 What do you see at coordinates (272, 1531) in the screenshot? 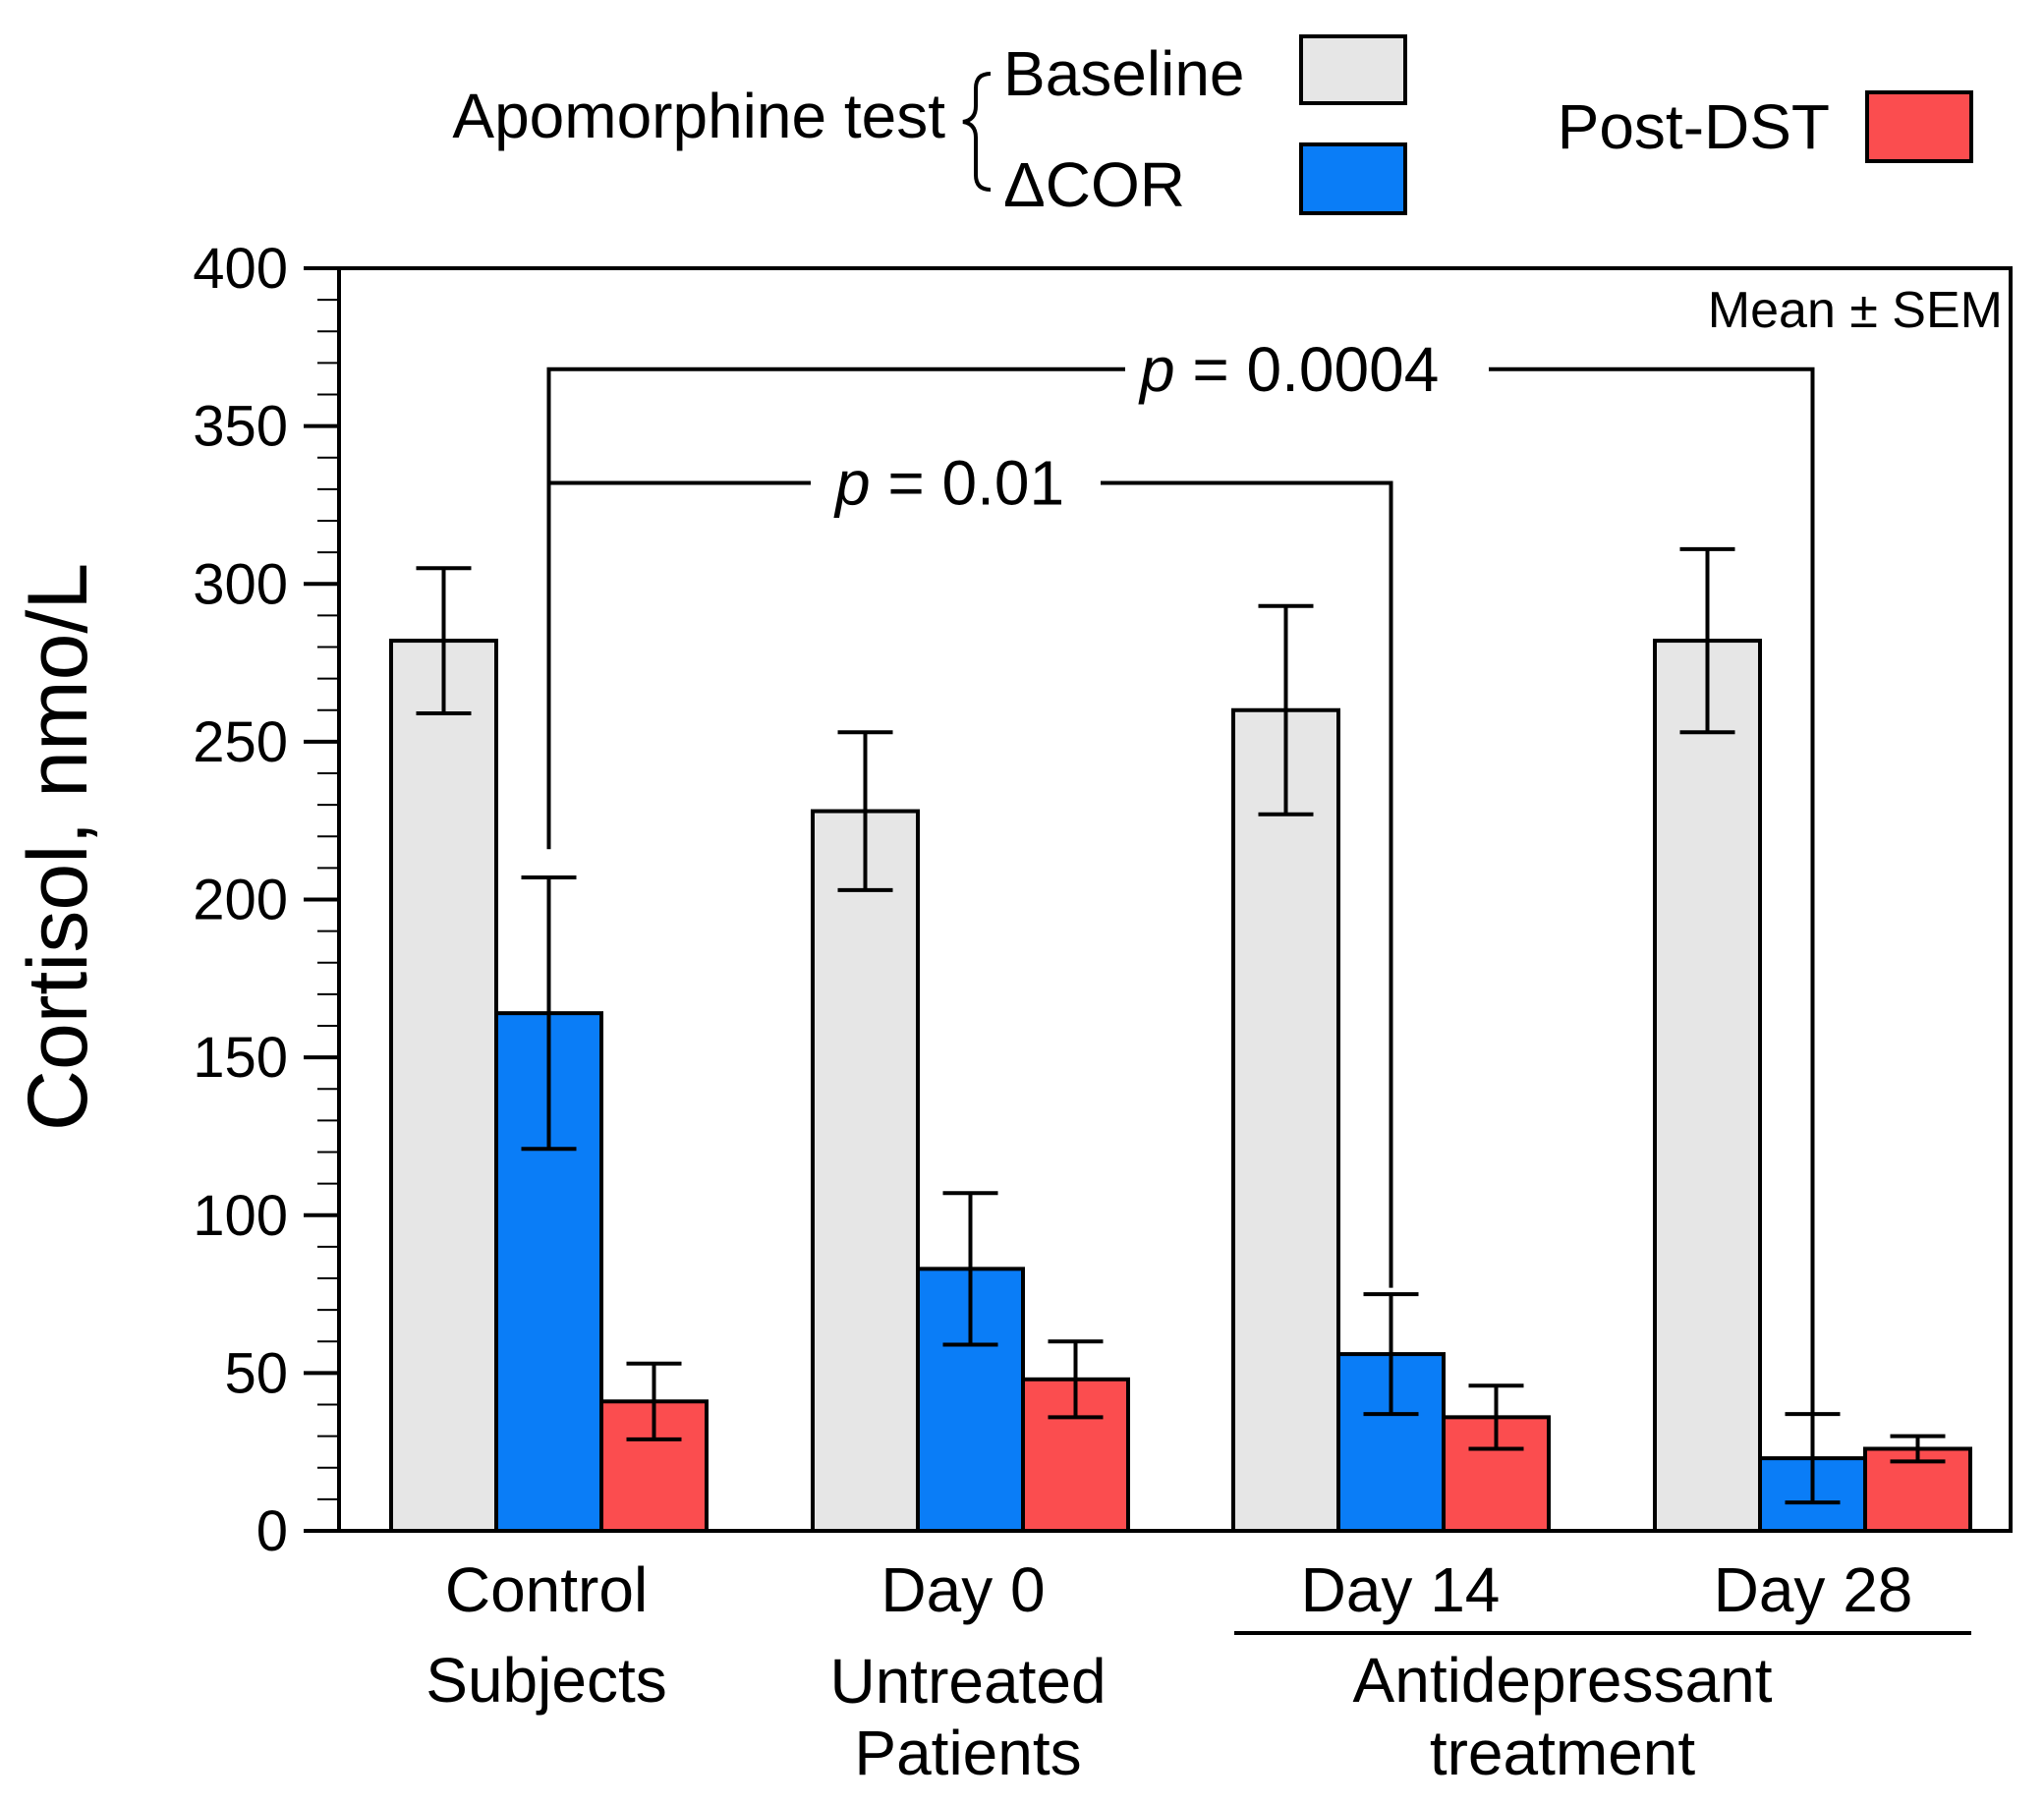
I see `y-tick-label: 0` at bounding box center [272, 1531].